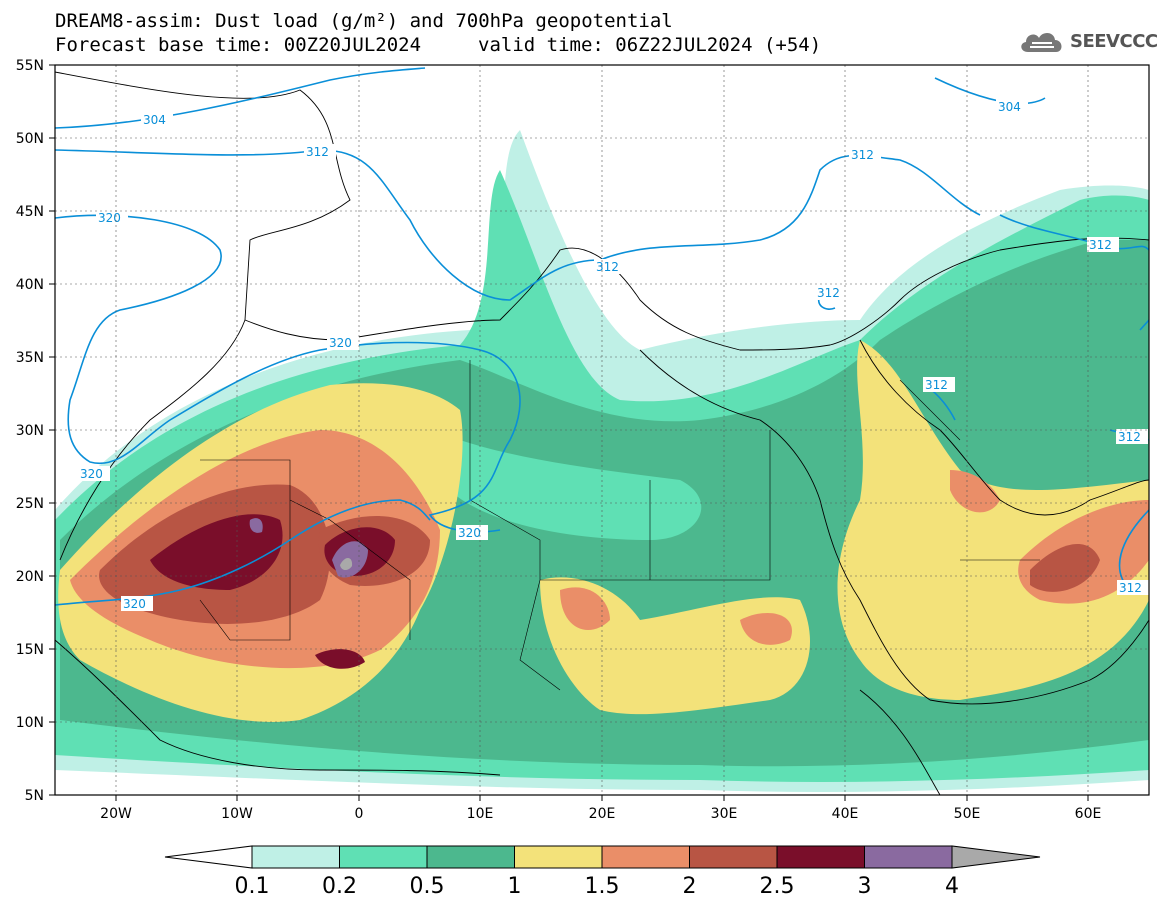 The image size is (1165, 907). I want to click on contour-304-west, so click(240, 98).